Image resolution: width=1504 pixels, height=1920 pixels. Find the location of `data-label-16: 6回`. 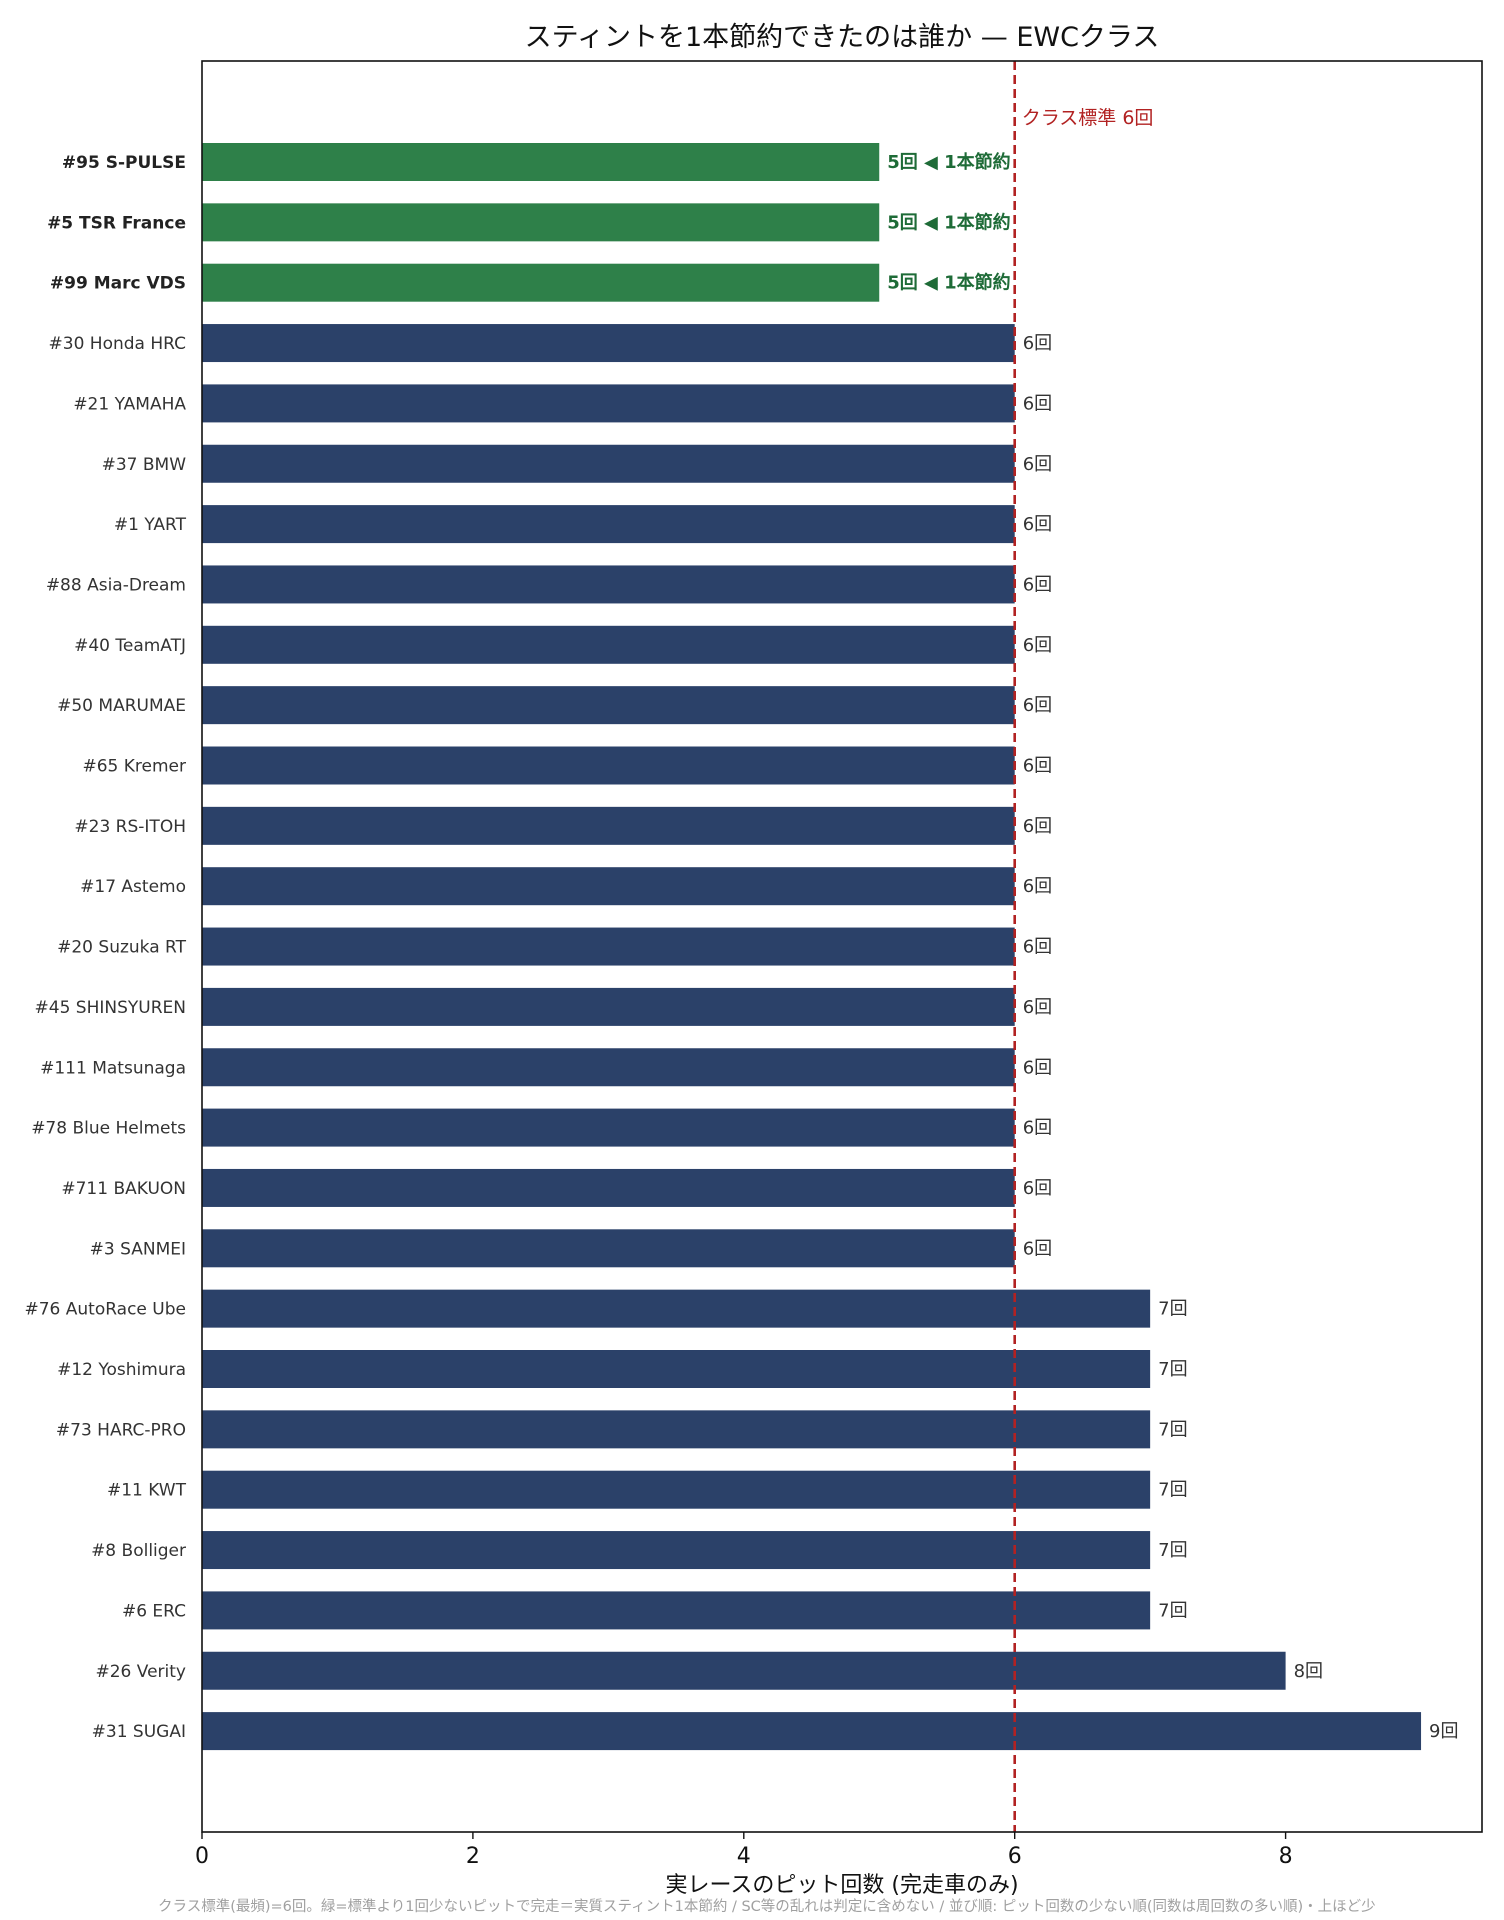

data-label-16: 6回 is located at coordinates (1037, 1067).